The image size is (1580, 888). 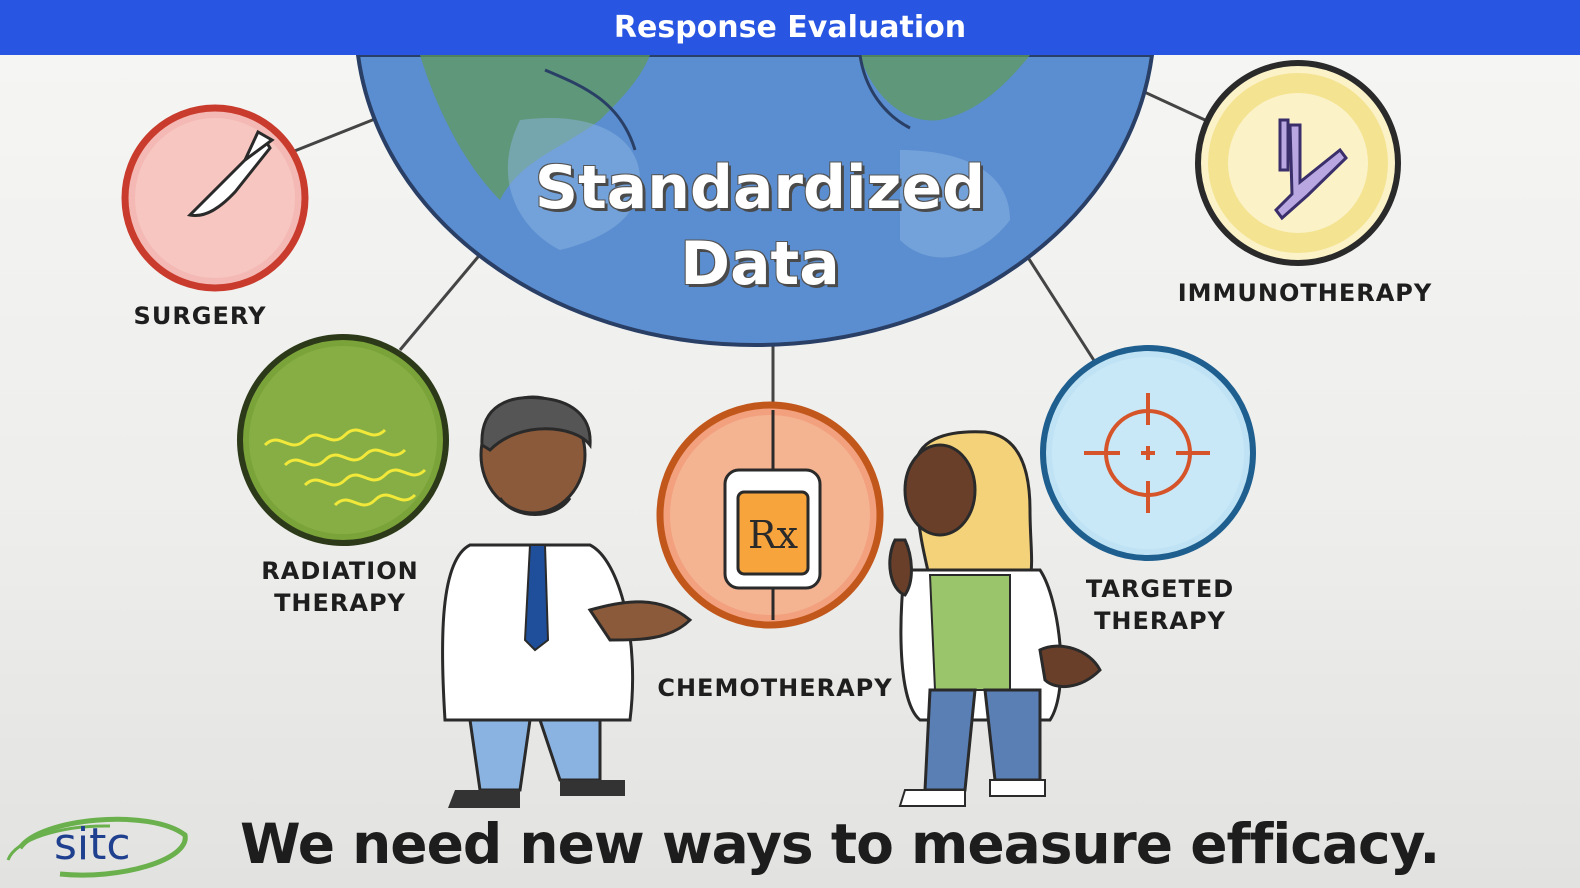 I want to click on rx-symbol: Rx, so click(x=773, y=535).